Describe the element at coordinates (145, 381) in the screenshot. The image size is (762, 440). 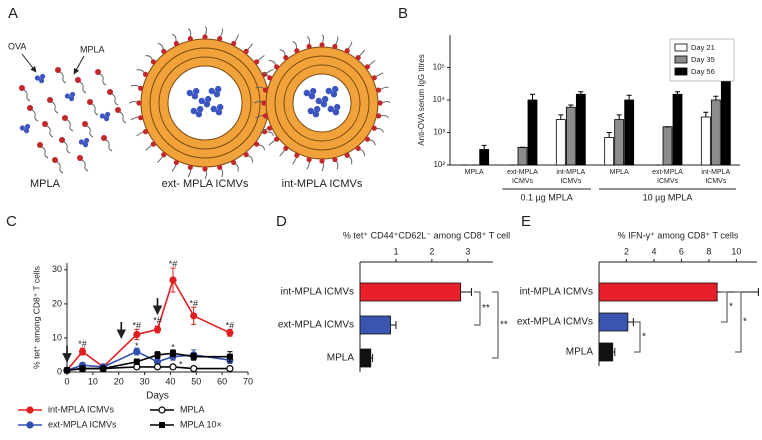
I see `x-tick-label: 30` at that location.